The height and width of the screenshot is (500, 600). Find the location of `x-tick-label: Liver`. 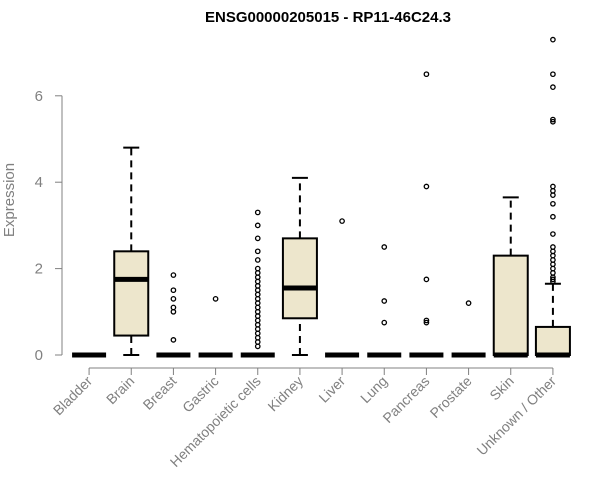

x-tick-label: Liver is located at coordinates (331, 389).